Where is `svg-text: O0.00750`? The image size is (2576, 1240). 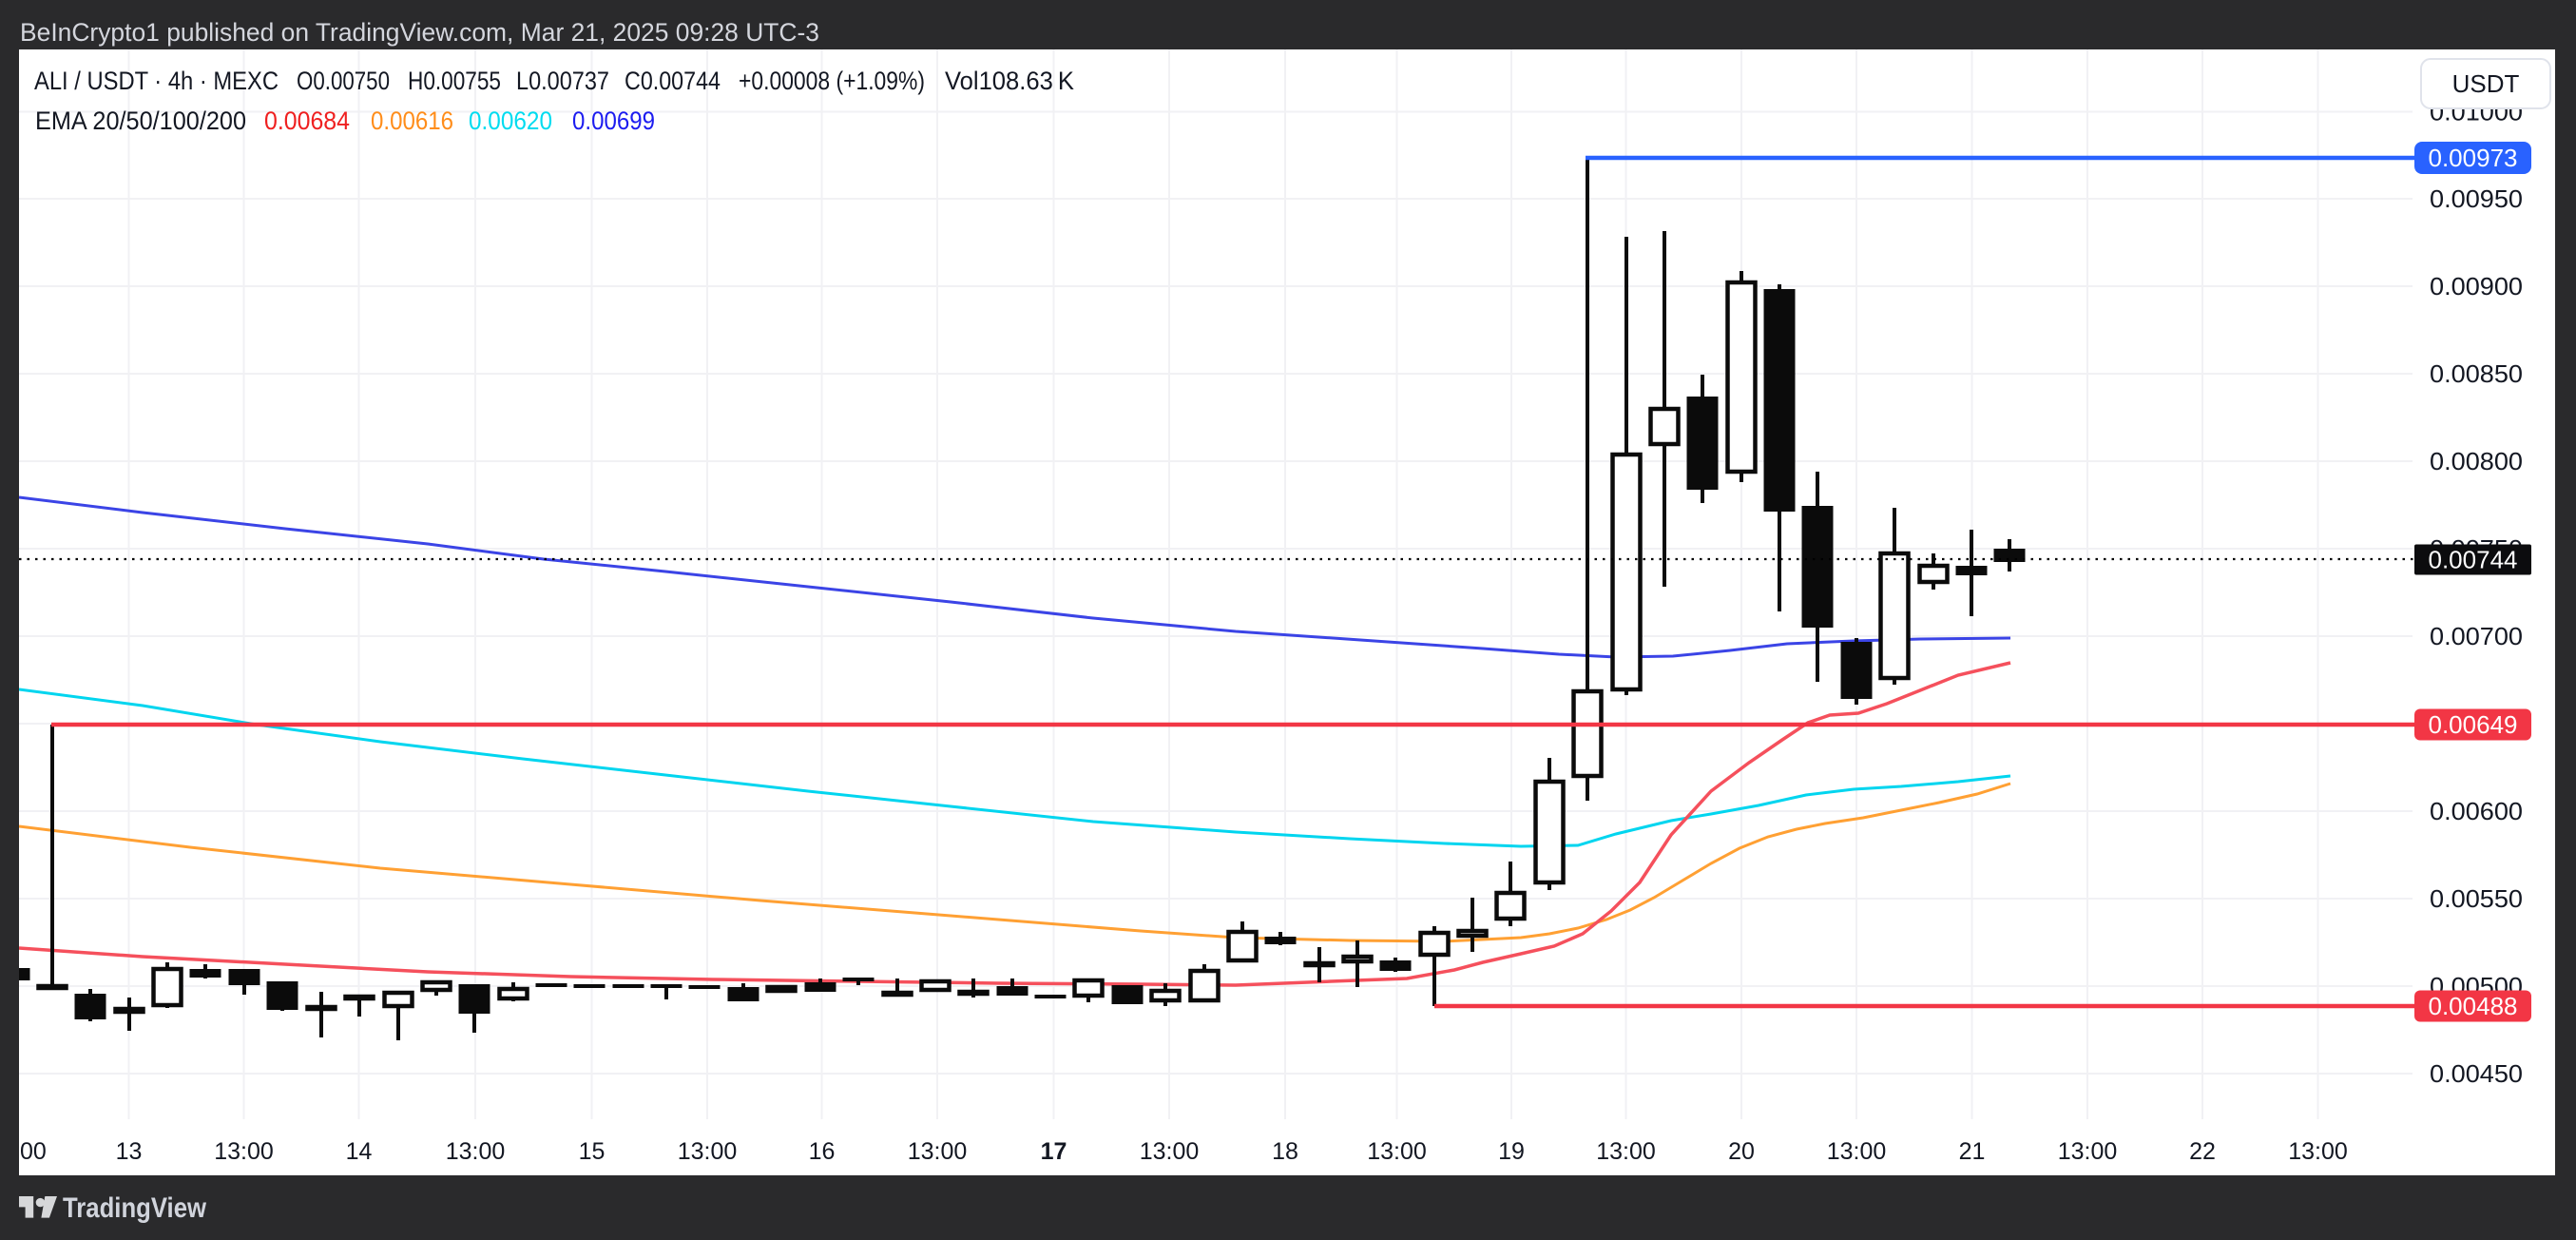
svg-text: O0.00750 is located at coordinates (344, 81).